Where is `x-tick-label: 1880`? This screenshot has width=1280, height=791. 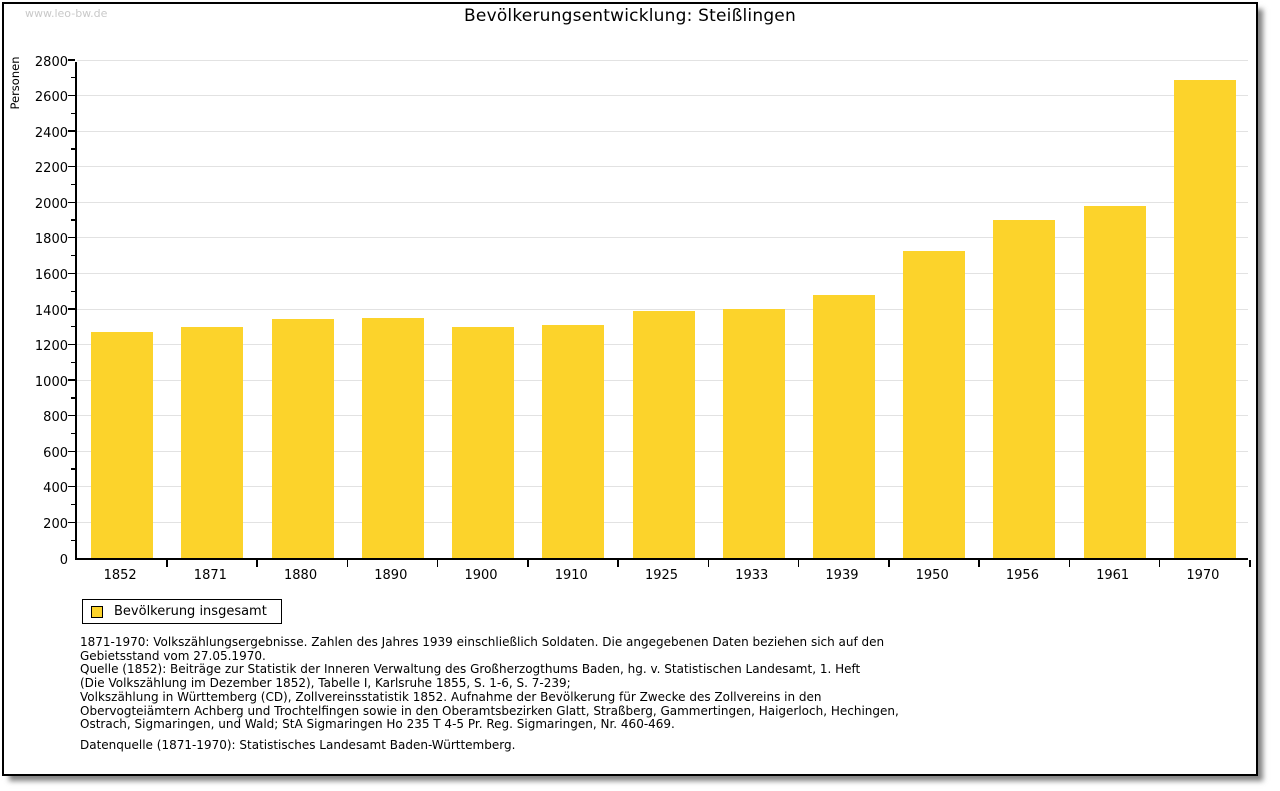 x-tick-label: 1880 is located at coordinates (301, 575).